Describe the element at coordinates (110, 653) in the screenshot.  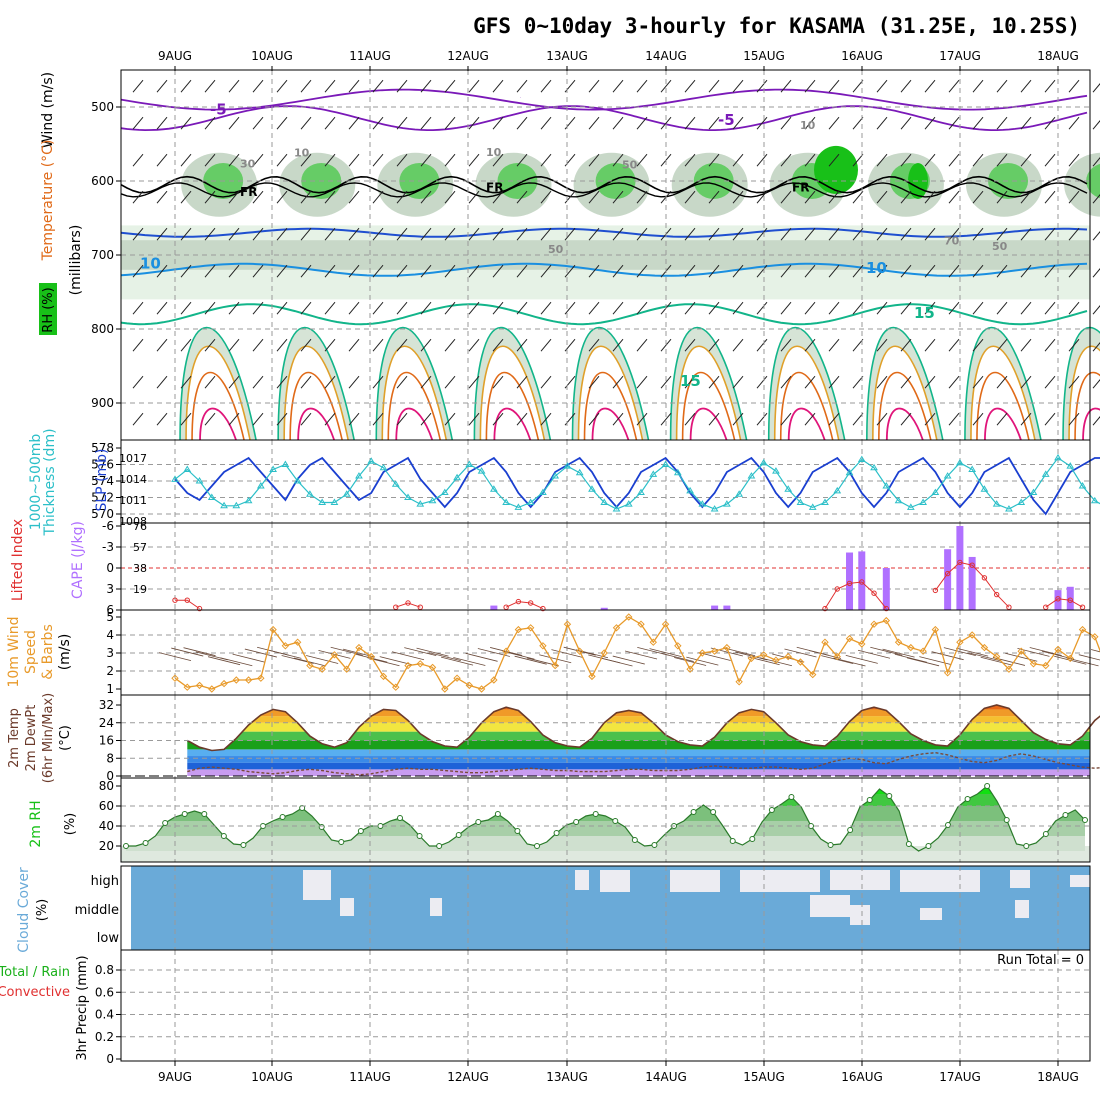
I see `tick-label: 3` at that location.